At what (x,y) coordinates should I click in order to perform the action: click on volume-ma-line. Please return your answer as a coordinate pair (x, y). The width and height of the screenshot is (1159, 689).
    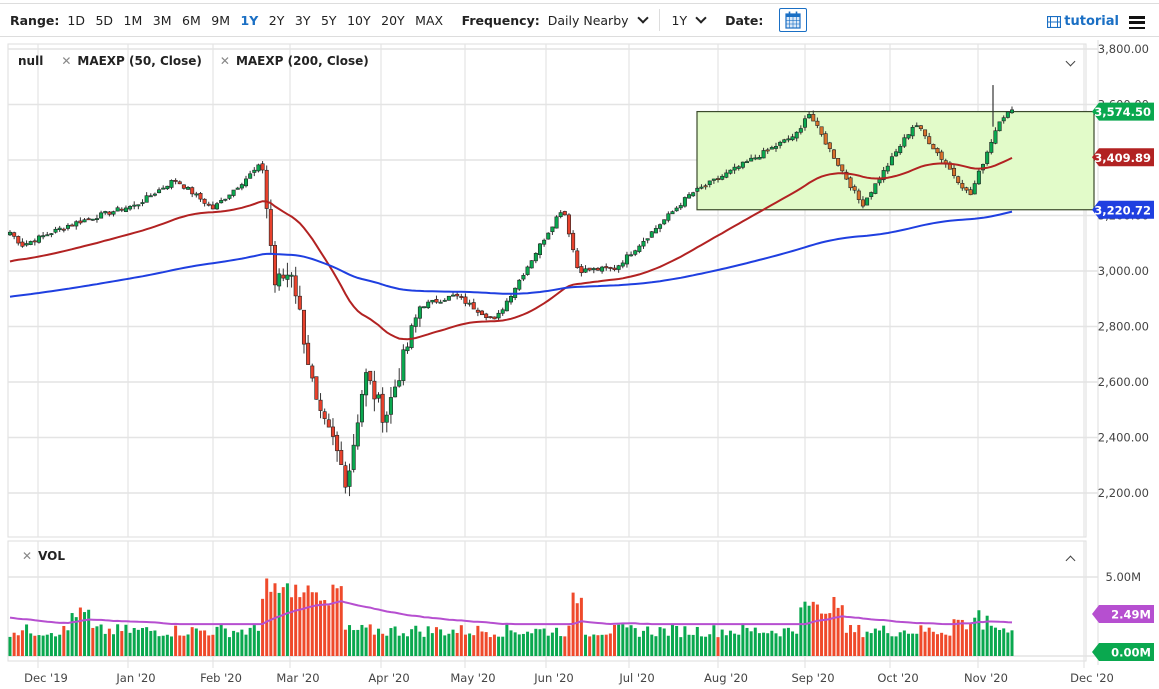
    Looking at the image, I should click on (511, 613).